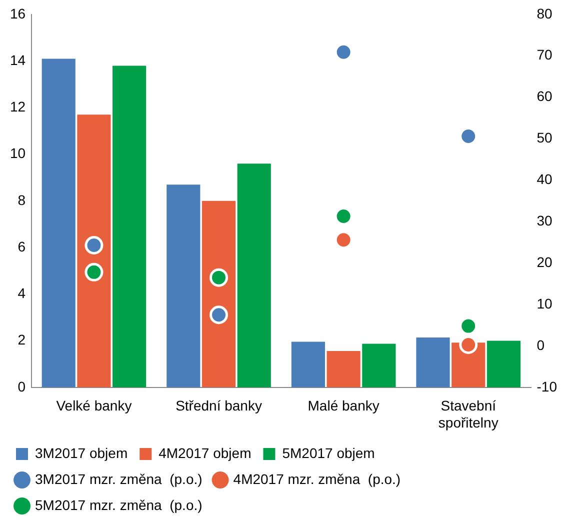  I want to click on y-tick-label: 8, so click(22, 200).